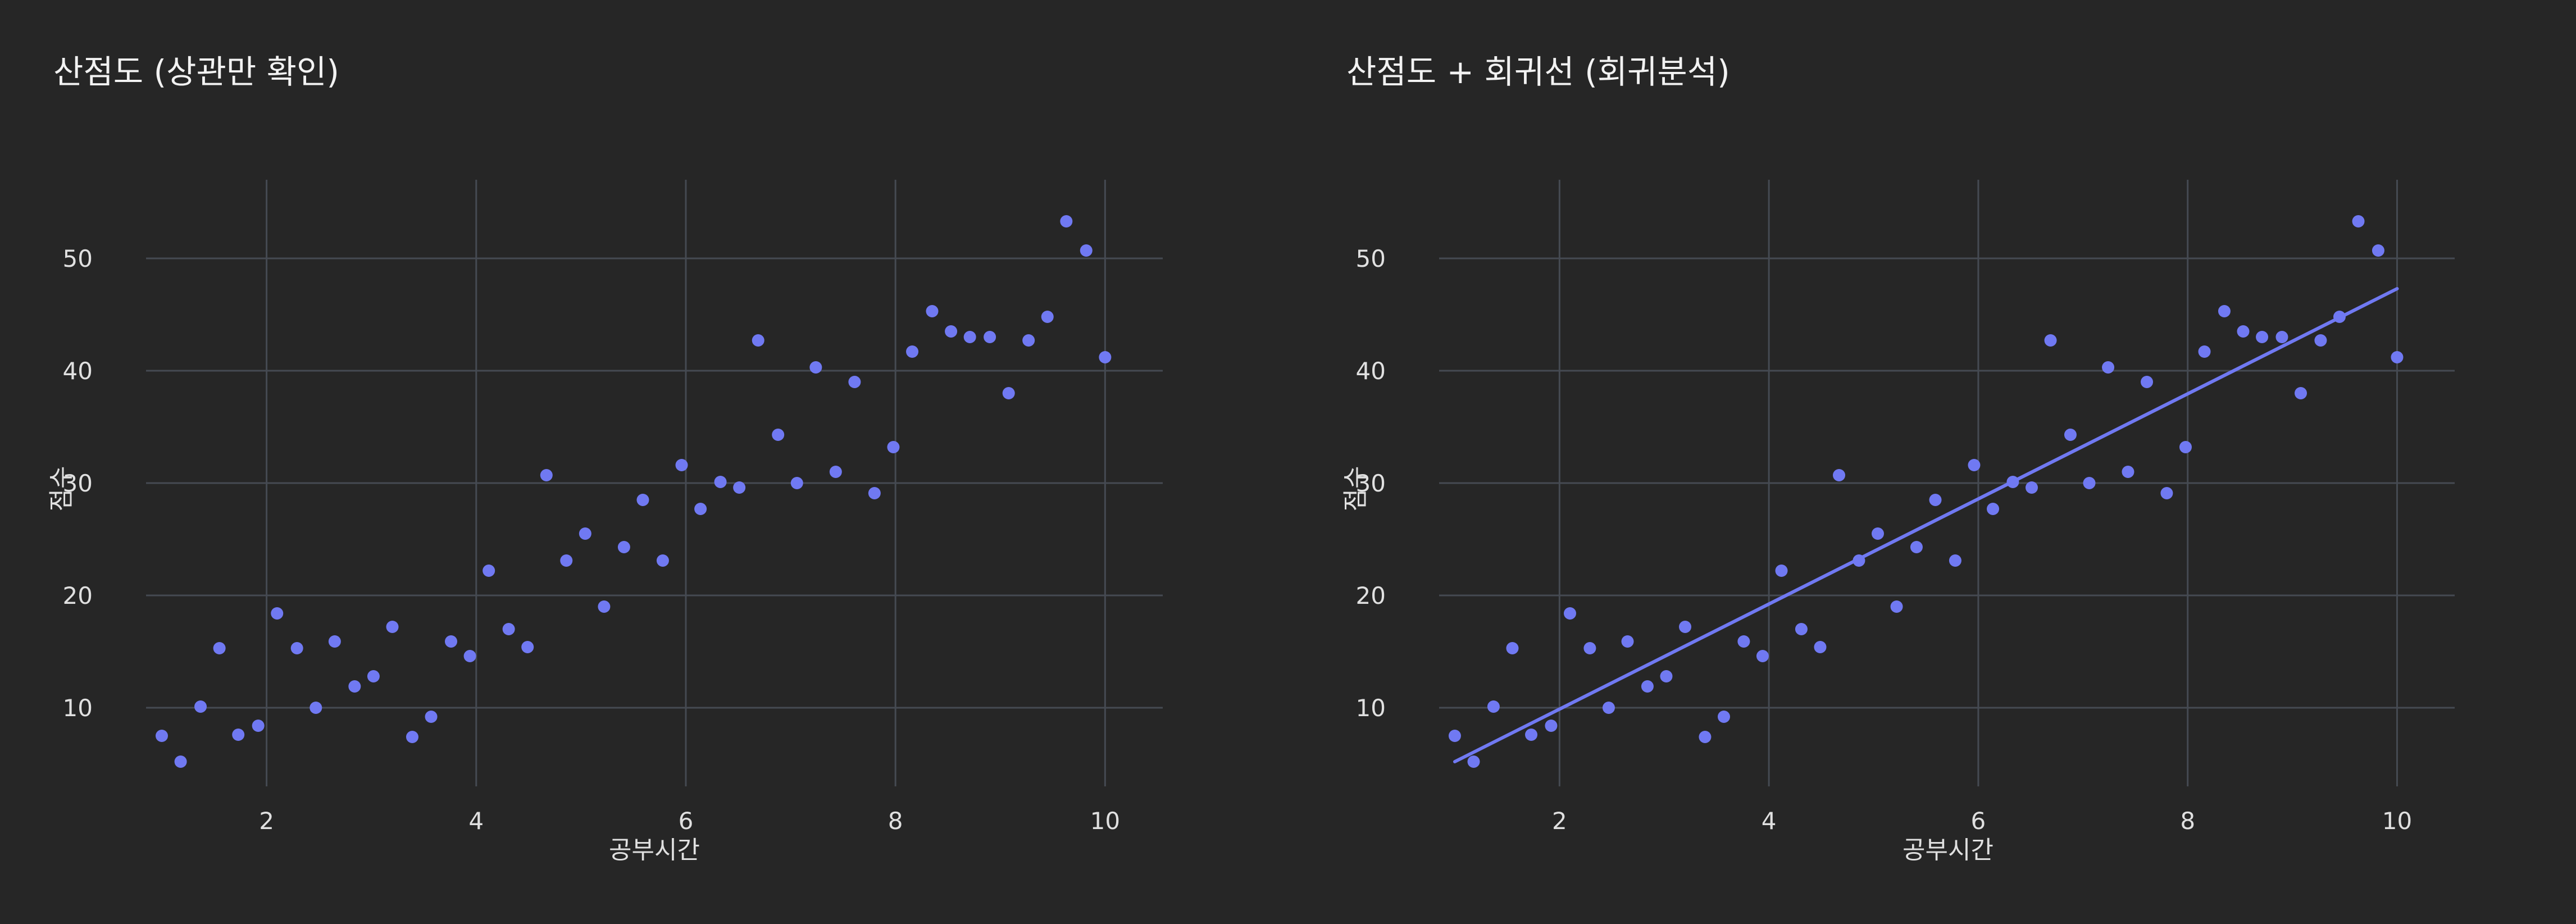 The height and width of the screenshot is (924, 2576). I want to click on chart-title: 산점도 (상관만 확인), so click(196, 72).